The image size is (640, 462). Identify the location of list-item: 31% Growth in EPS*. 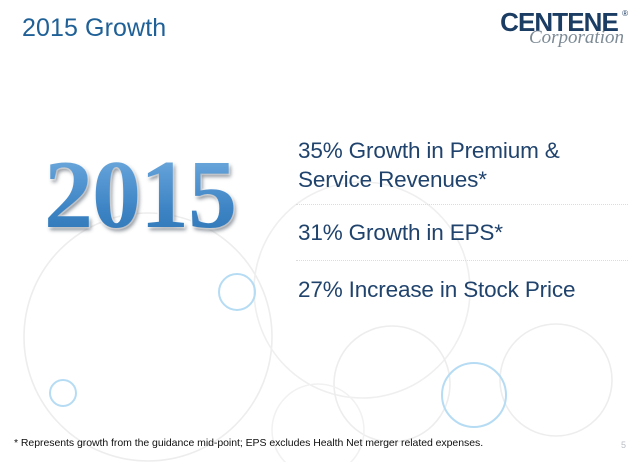
(400, 232).